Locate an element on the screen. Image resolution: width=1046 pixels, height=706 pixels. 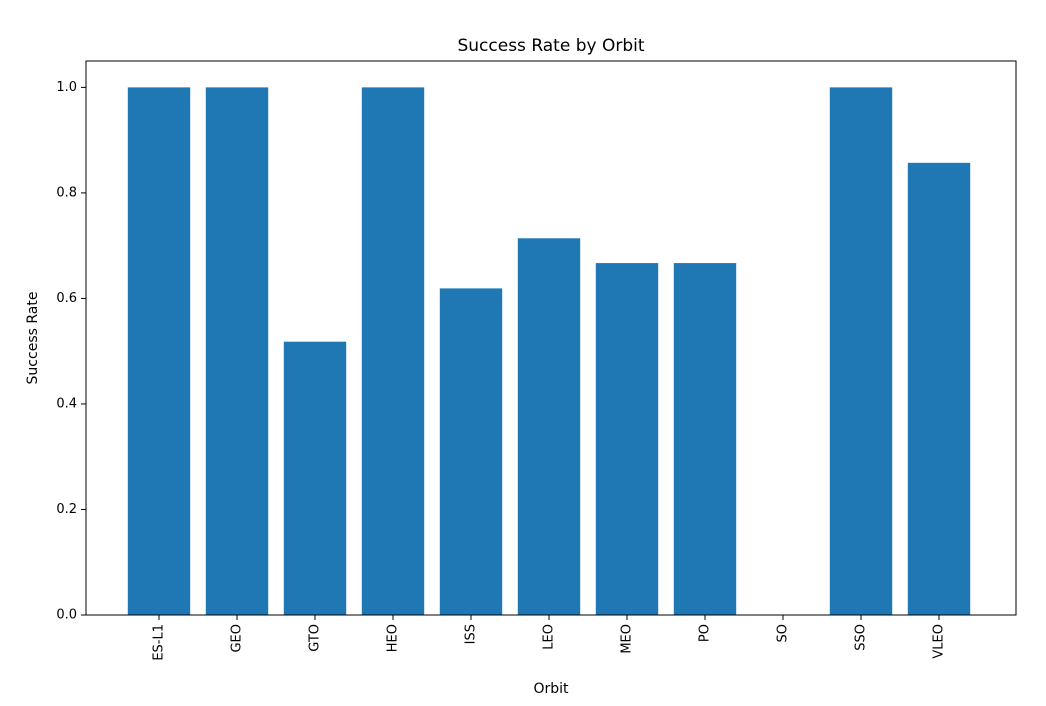
x-tick-label: ISS is located at coordinates (471, 634).